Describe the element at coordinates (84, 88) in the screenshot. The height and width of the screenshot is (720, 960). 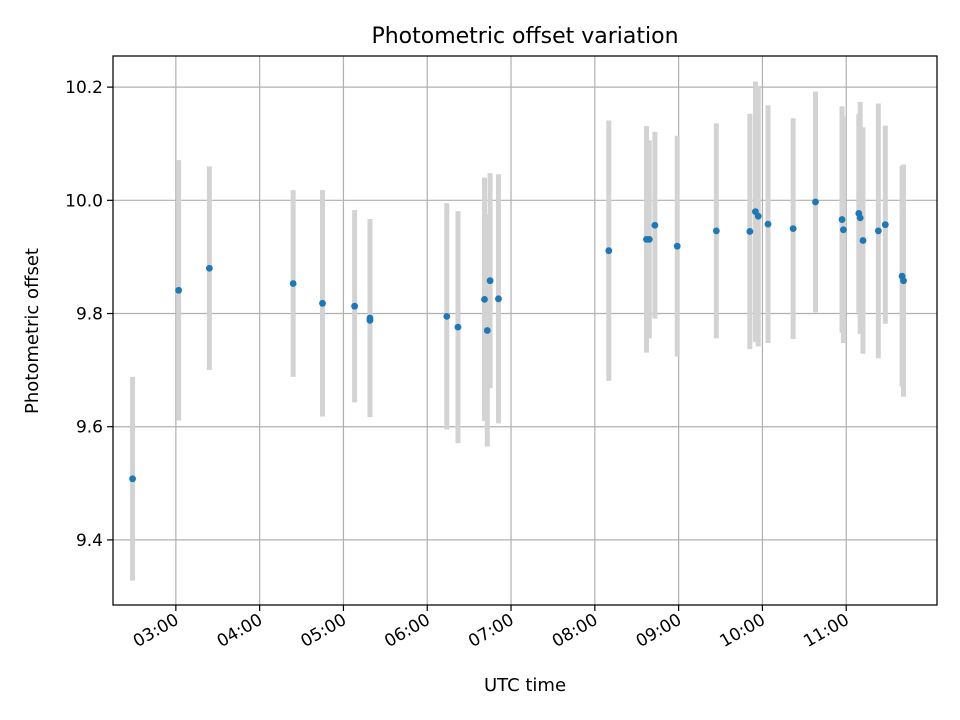
I see `y-tick-label: 10.2` at that location.